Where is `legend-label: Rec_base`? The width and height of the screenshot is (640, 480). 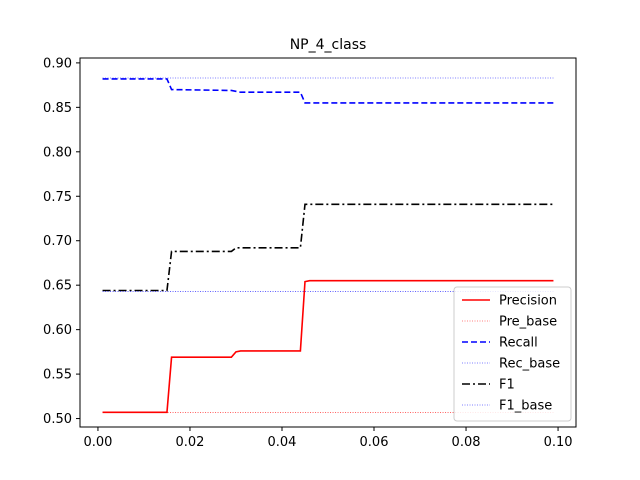 legend-label: Rec_base is located at coordinates (529, 364).